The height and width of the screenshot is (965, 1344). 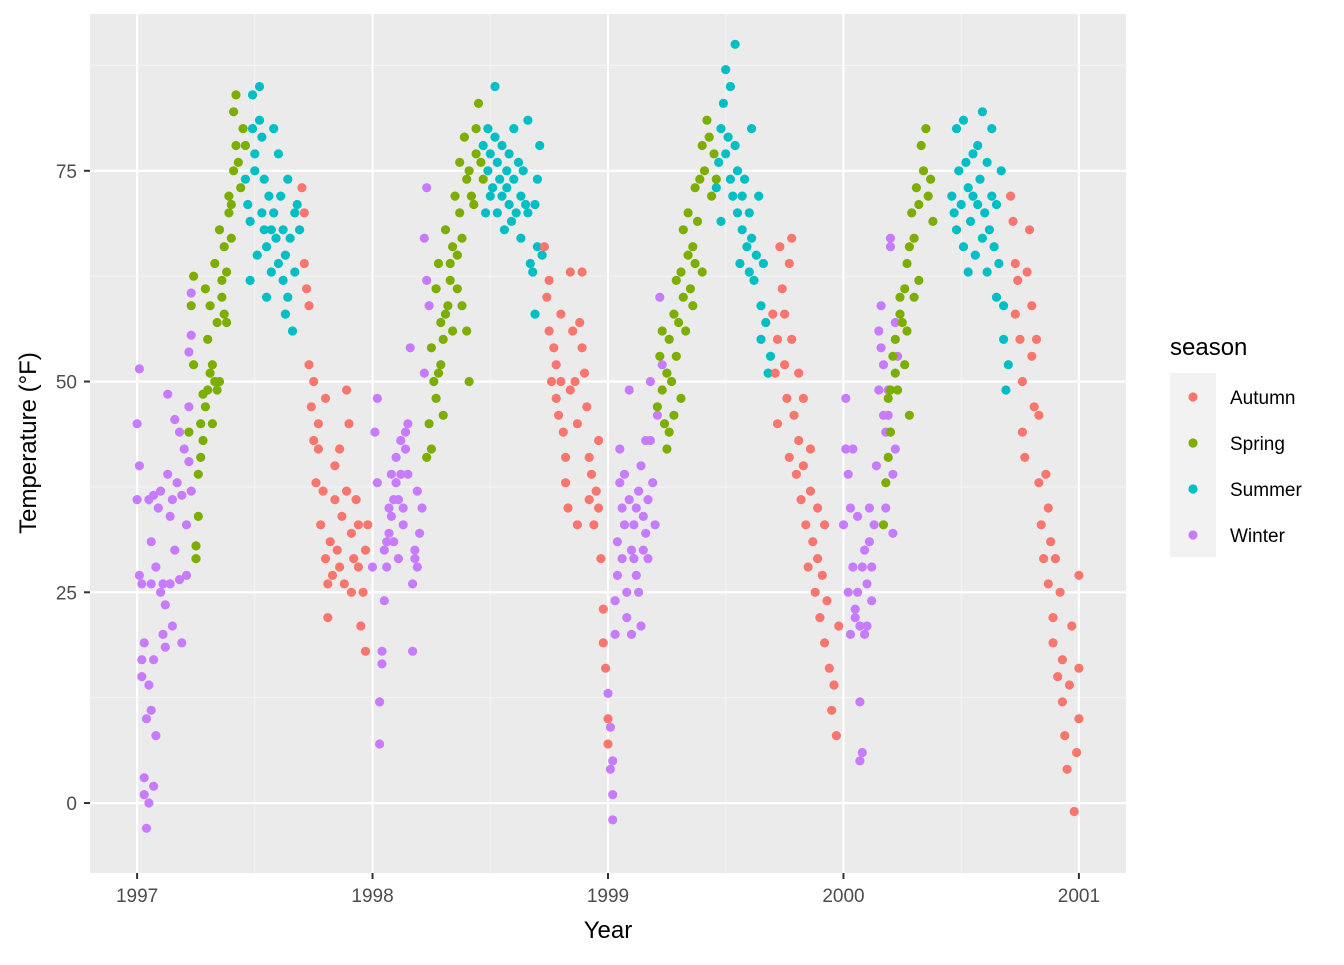 I want to click on legend-key-winter, so click(x=1193, y=535).